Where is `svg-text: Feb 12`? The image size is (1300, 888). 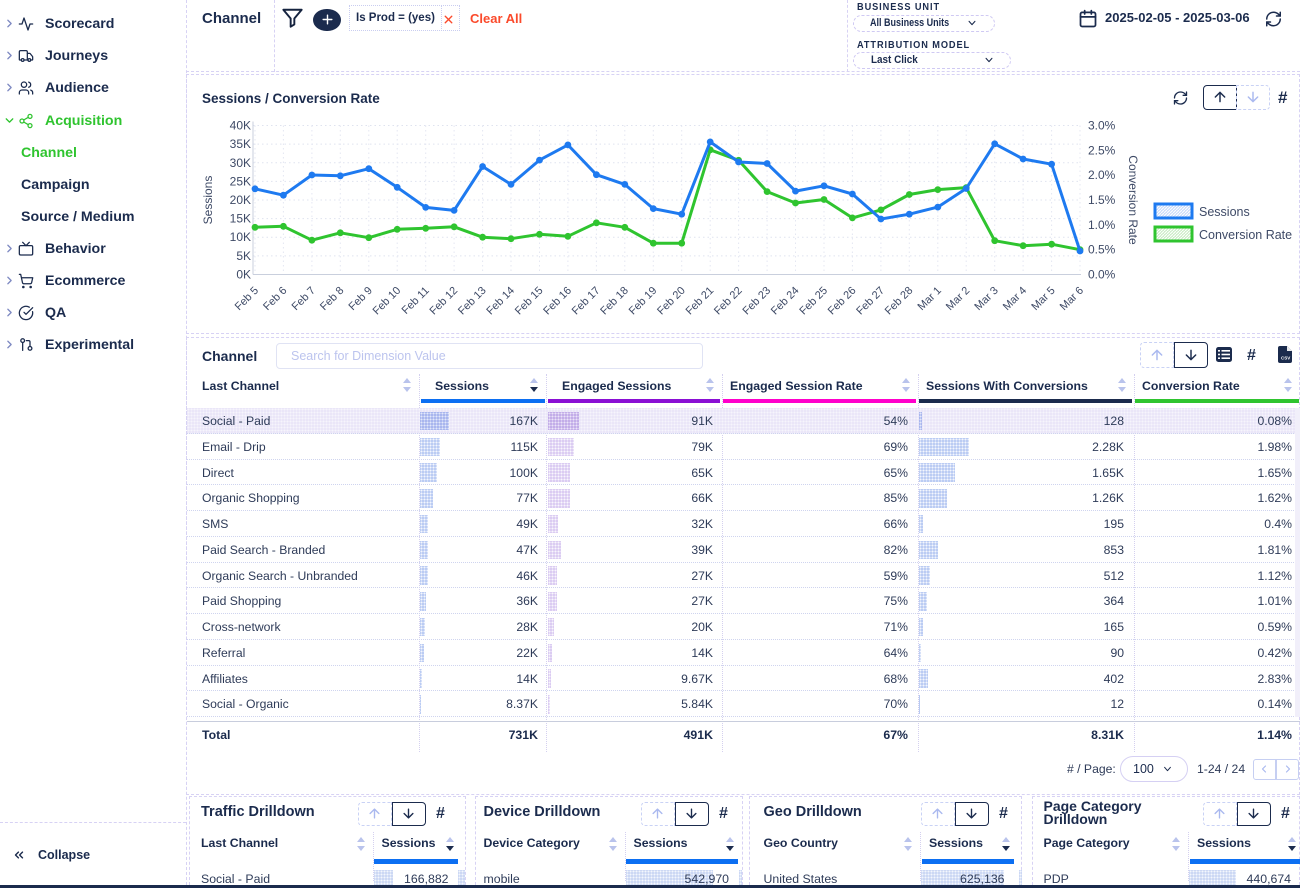 svg-text: Feb 12 is located at coordinates (444, 301).